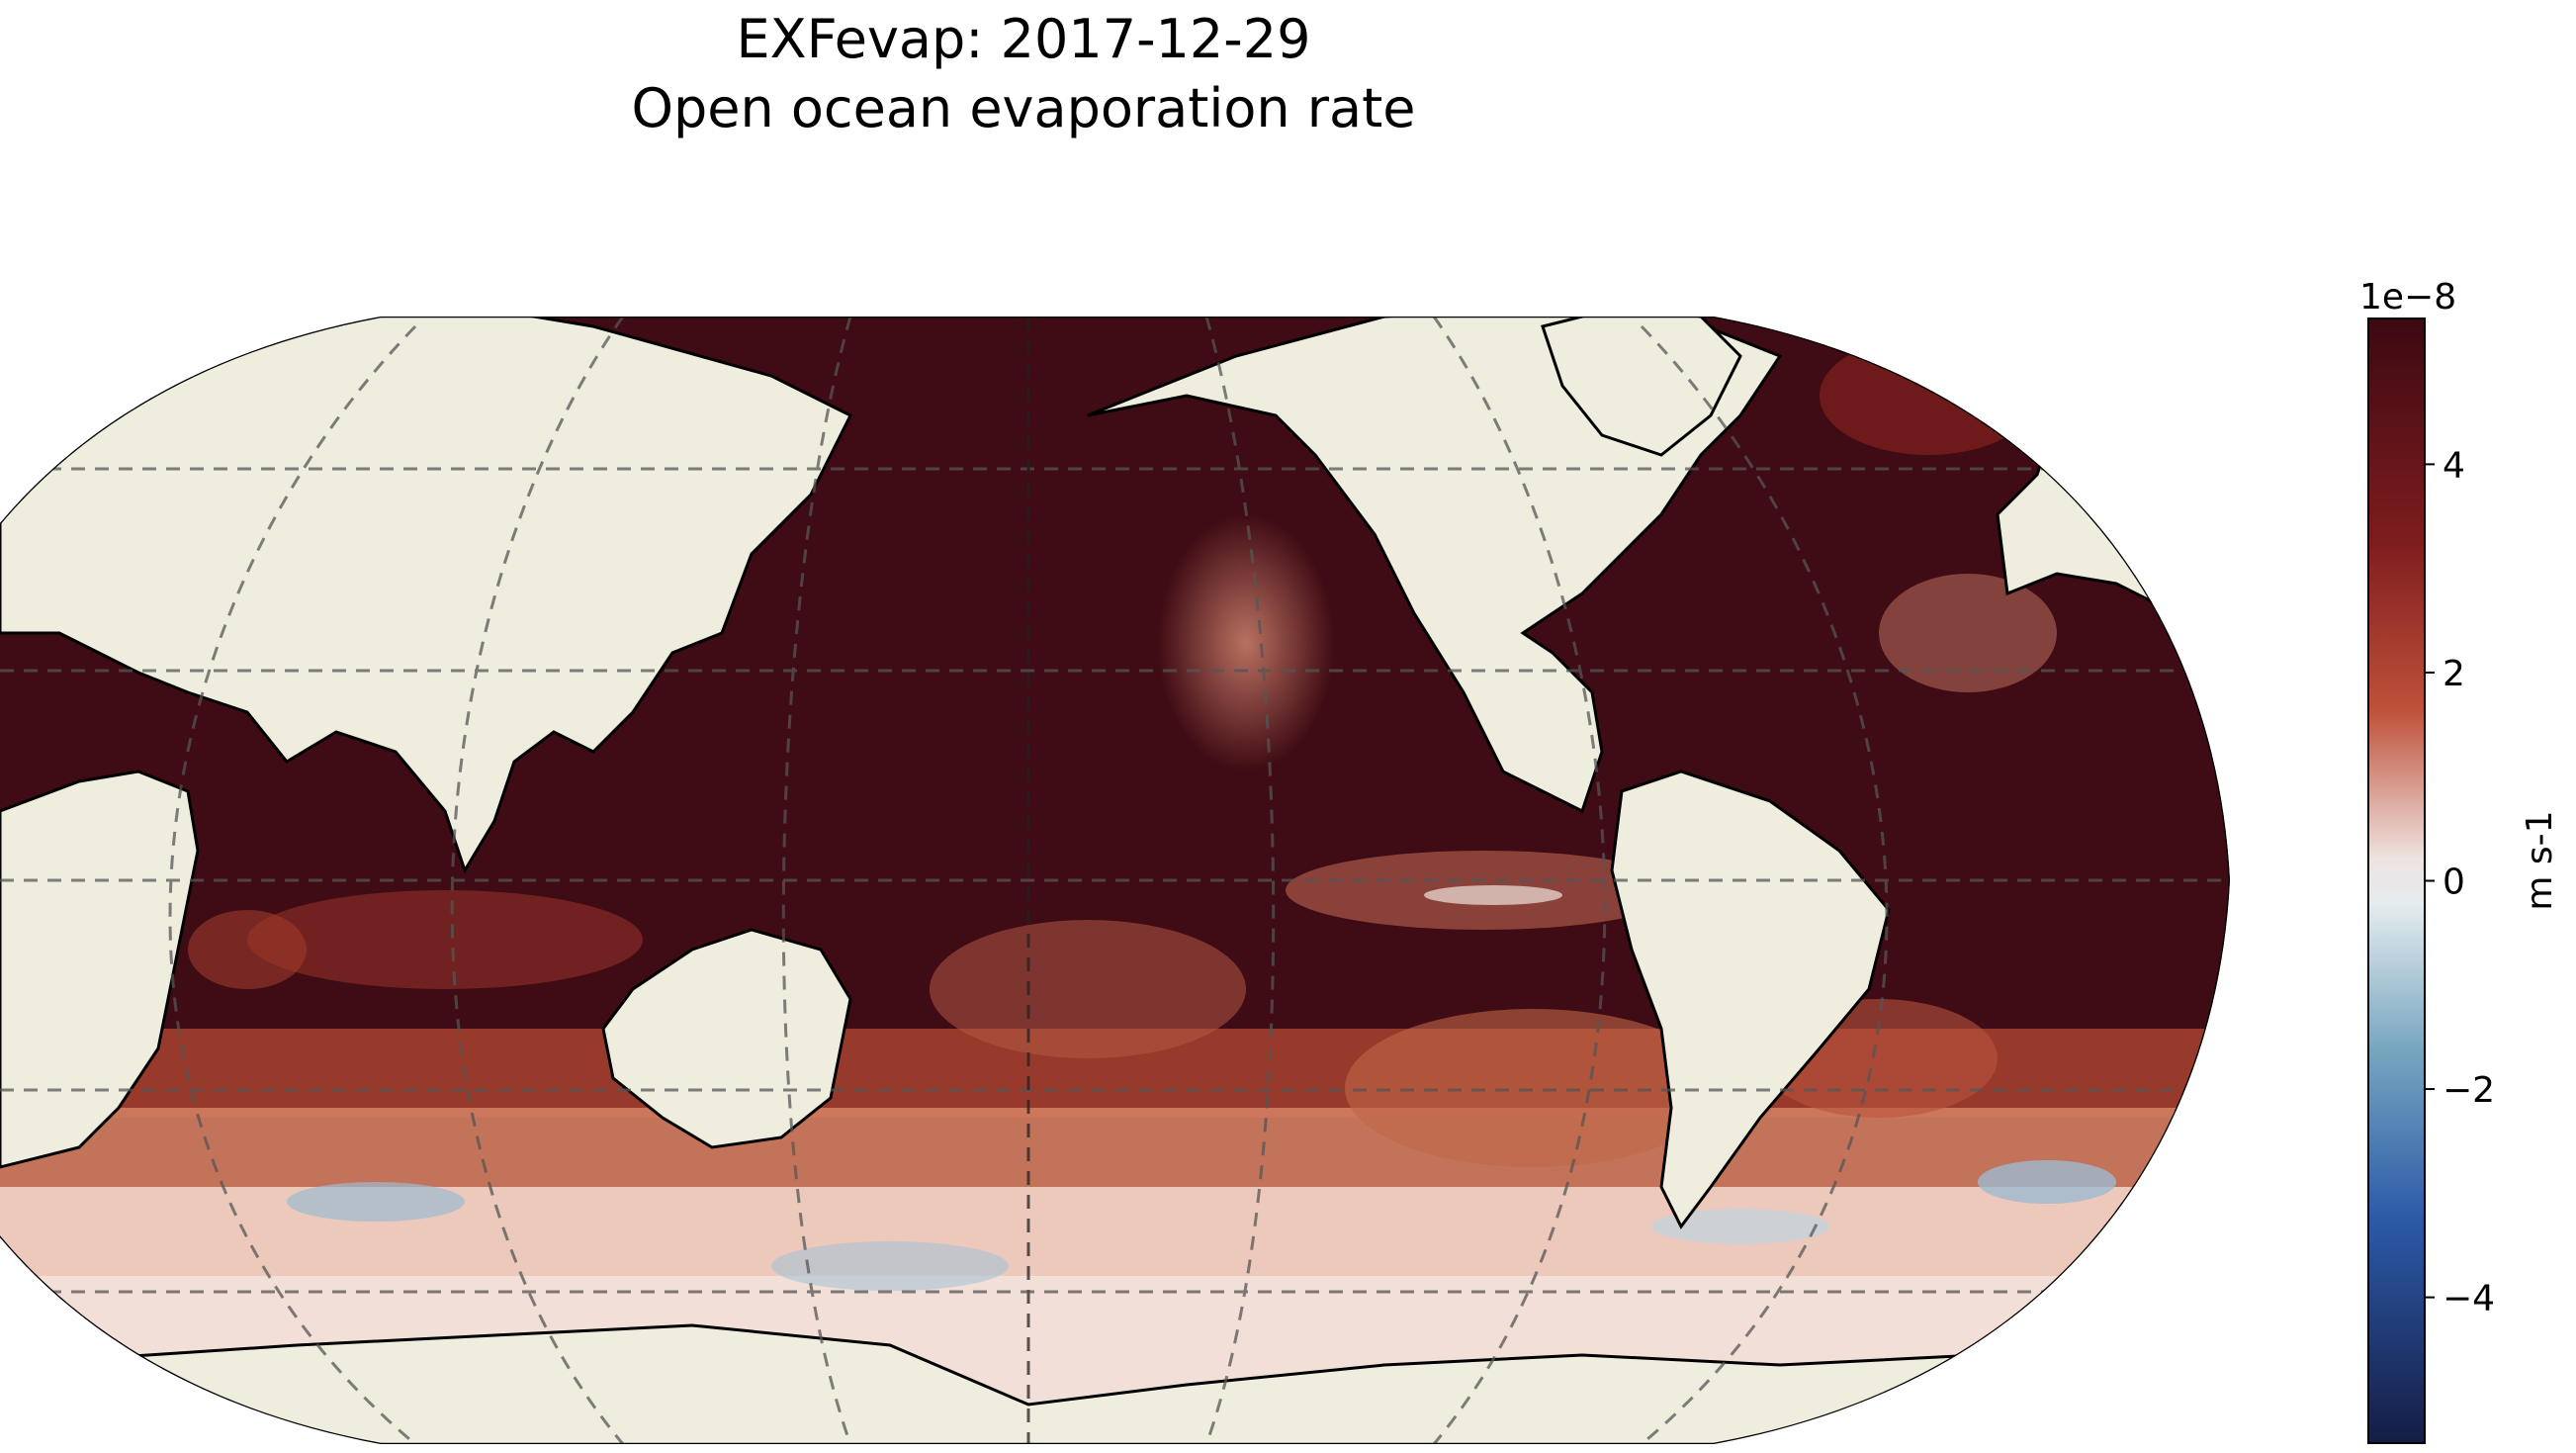  What do you see at coordinates (2454, 674) in the screenshot?
I see `colorbar-tick-label: 2` at bounding box center [2454, 674].